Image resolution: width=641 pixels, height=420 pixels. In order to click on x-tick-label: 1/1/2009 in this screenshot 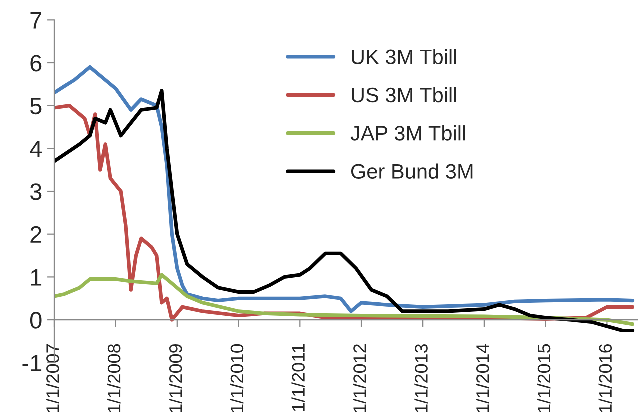, I will do `click(175, 378)`.